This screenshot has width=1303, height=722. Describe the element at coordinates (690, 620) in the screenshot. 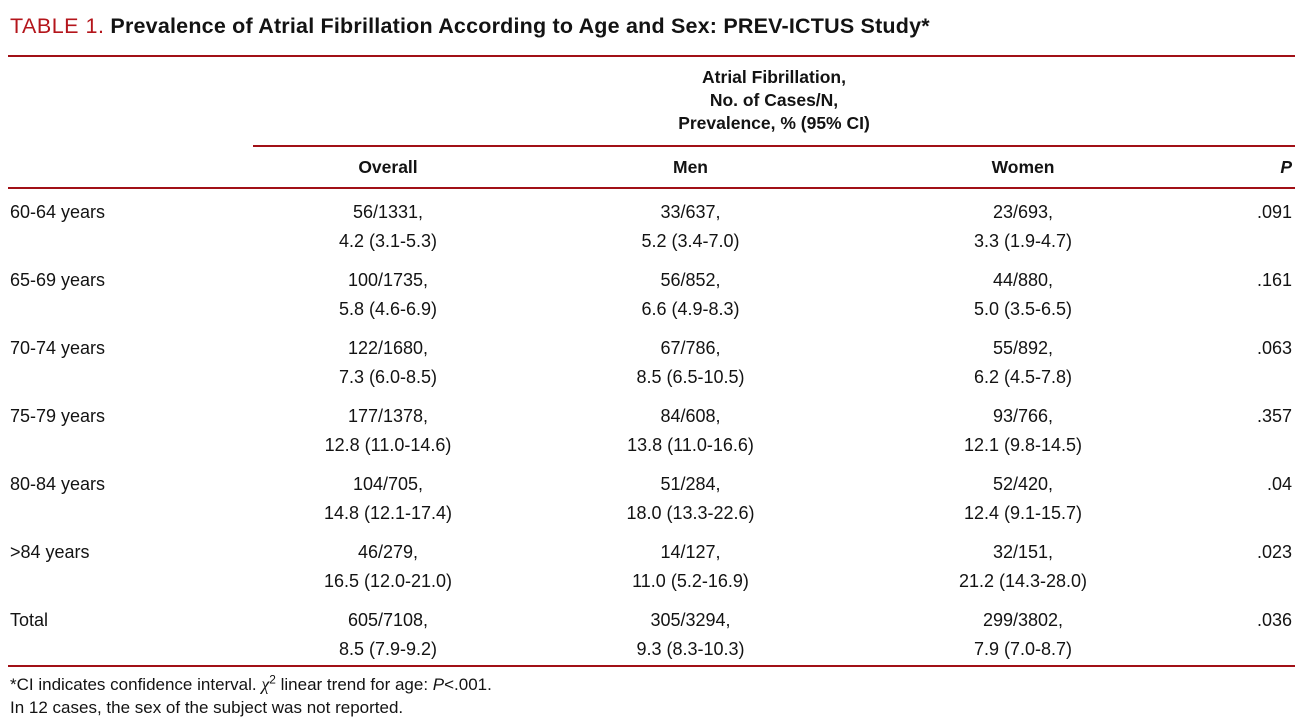

I see `cases-line: 305/3294,` at that location.